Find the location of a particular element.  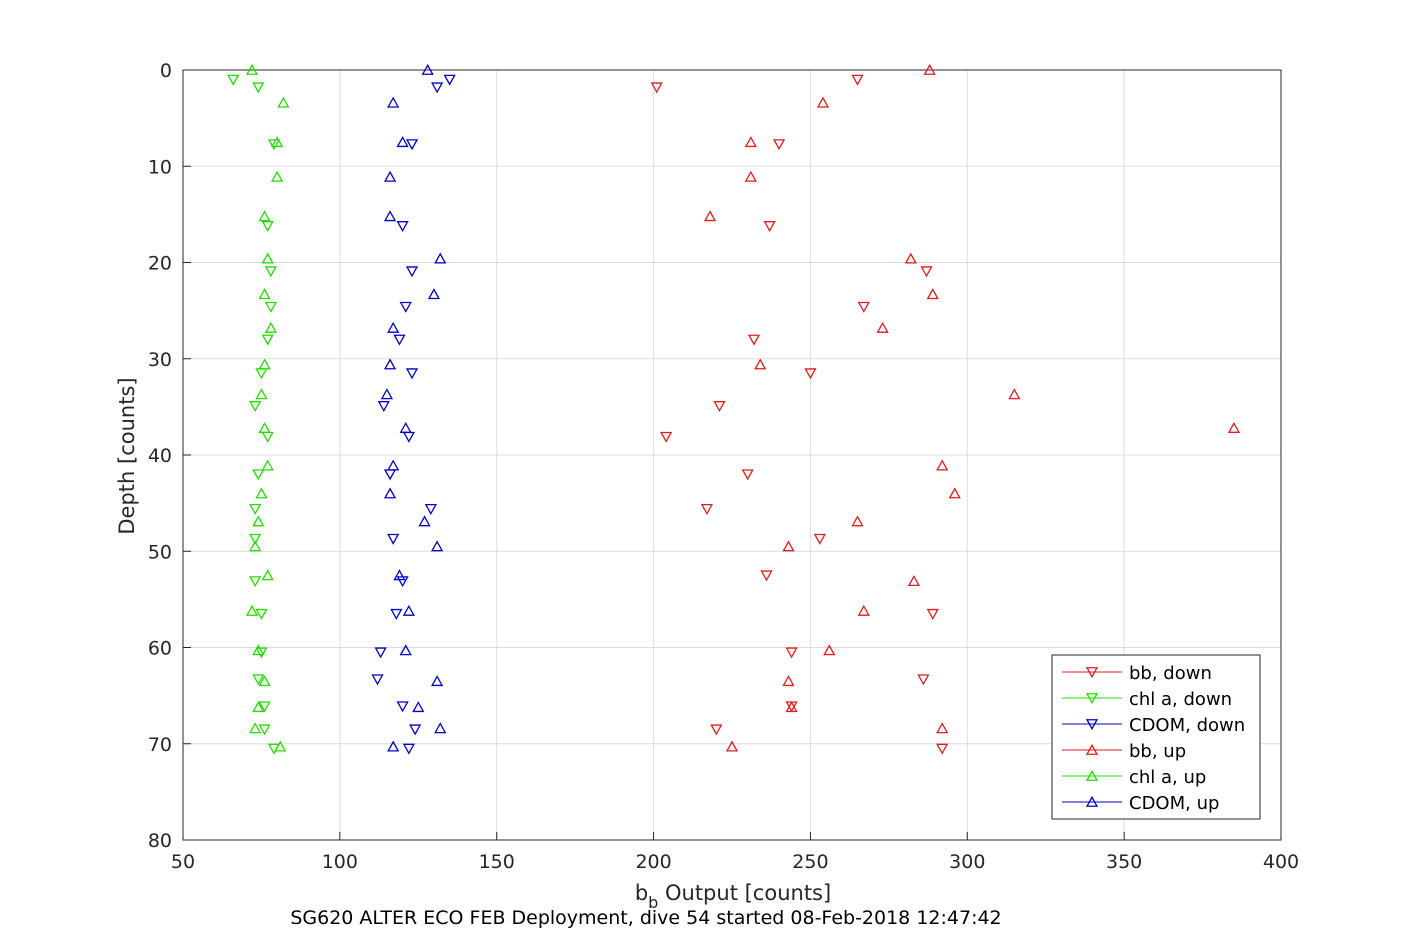

x-axis: 50 100 150 200 250 300 350 400 is located at coordinates (735, 852).